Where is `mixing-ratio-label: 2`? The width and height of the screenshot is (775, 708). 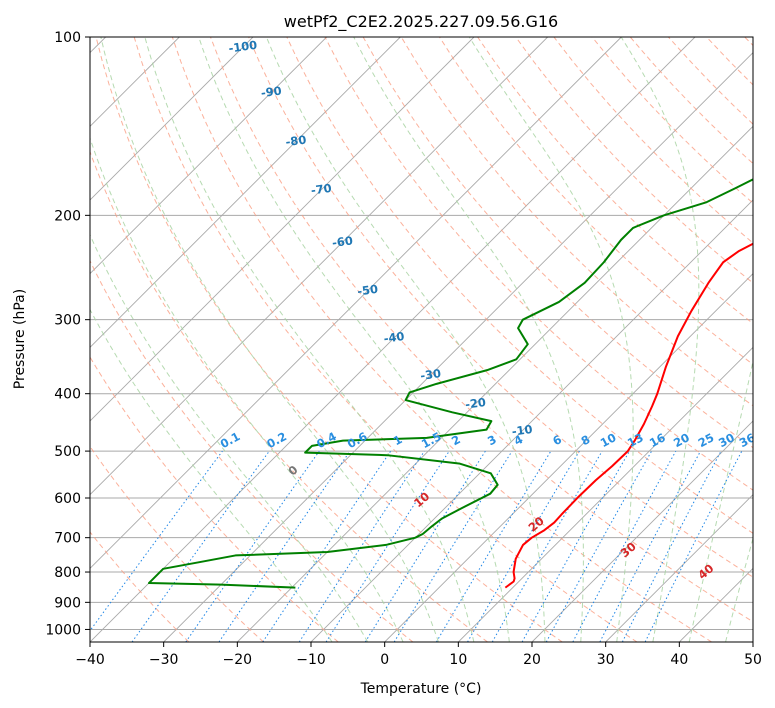 mixing-ratio-label: 2 is located at coordinates (456, 440).